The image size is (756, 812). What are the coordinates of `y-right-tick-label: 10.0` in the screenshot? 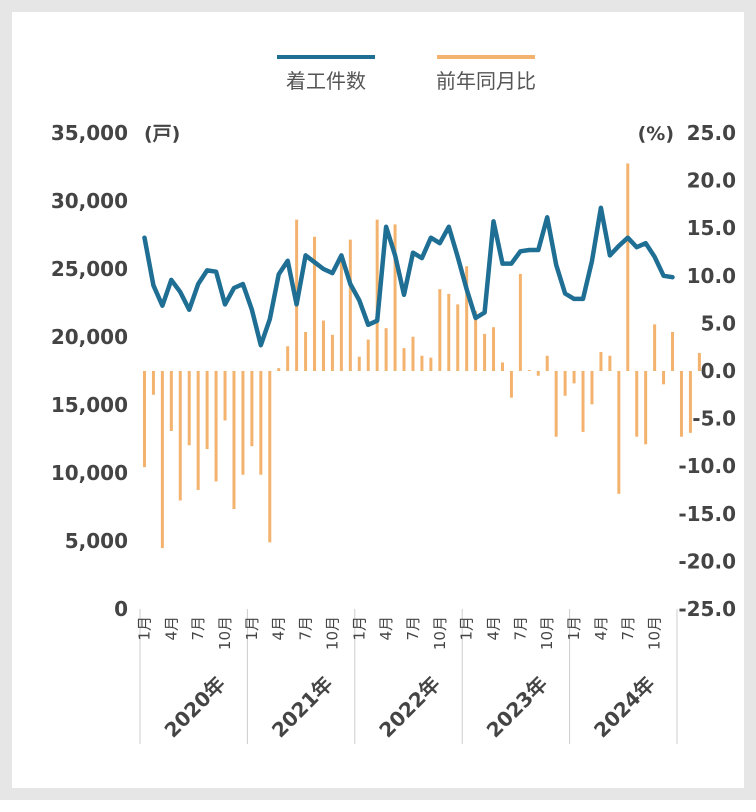 It's located at (711, 276).